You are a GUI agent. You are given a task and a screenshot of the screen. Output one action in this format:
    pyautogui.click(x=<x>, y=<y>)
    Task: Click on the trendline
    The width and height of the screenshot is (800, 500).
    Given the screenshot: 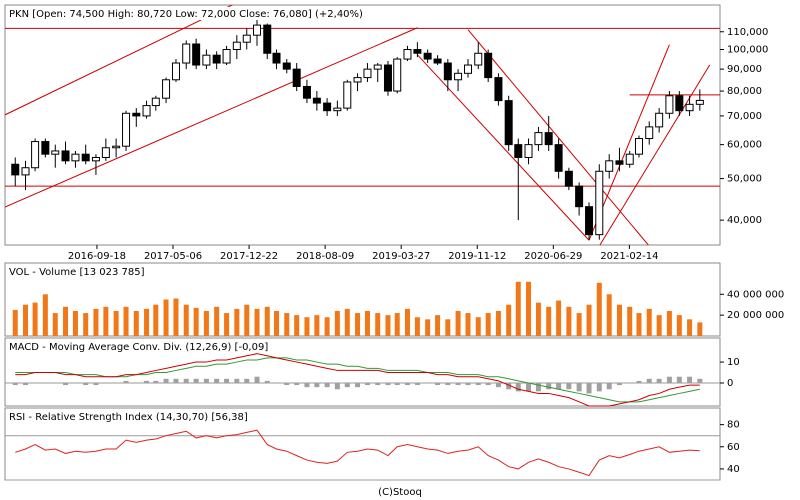 What is the action you would take?
    pyautogui.click(x=558, y=137)
    